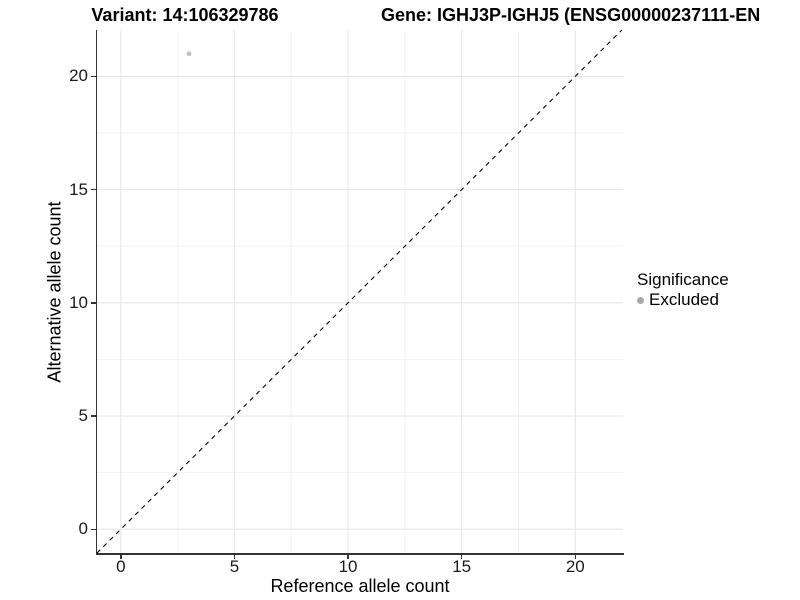 The height and width of the screenshot is (600, 800). What do you see at coordinates (78, 189) in the screenshot?
I see `y-tick-label: 15` at bounding box center [78, 189].